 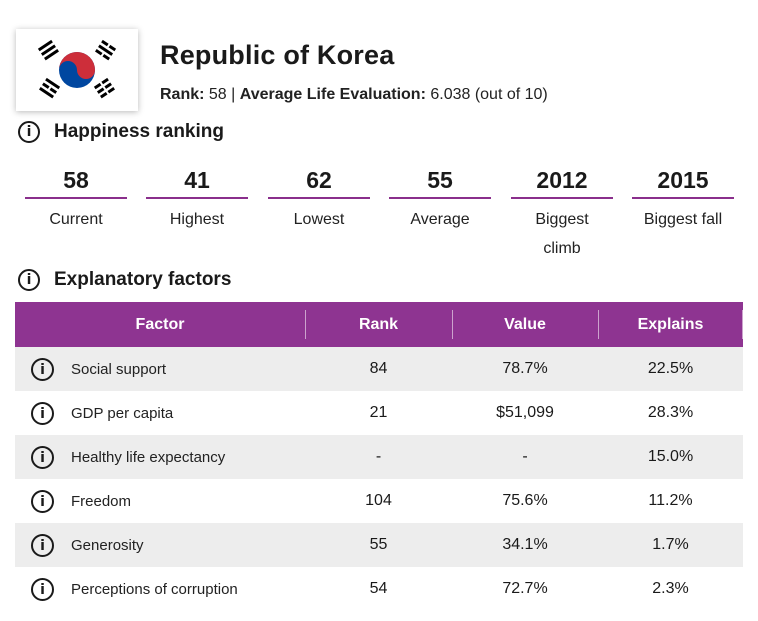 I want to click on stat-highest: 41 Highest, so click(x=197, y=199).